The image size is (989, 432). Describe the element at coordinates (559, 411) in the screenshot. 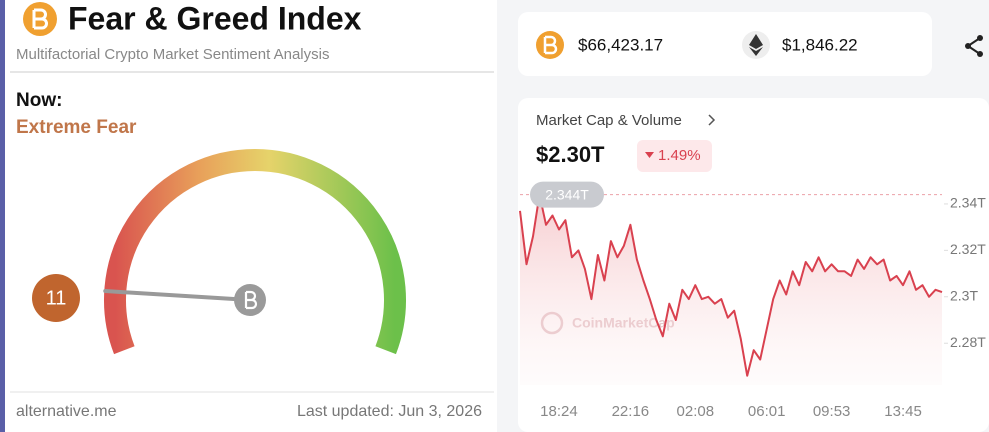

I see `x-tick-label: 18:24` at that location.